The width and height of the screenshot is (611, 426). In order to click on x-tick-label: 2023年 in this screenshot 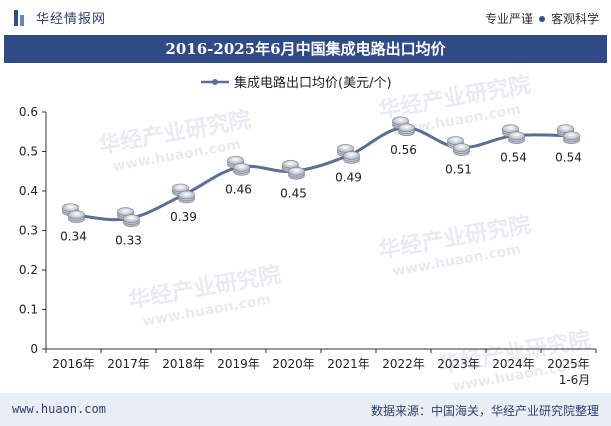, I will do `click(458, 364)`.